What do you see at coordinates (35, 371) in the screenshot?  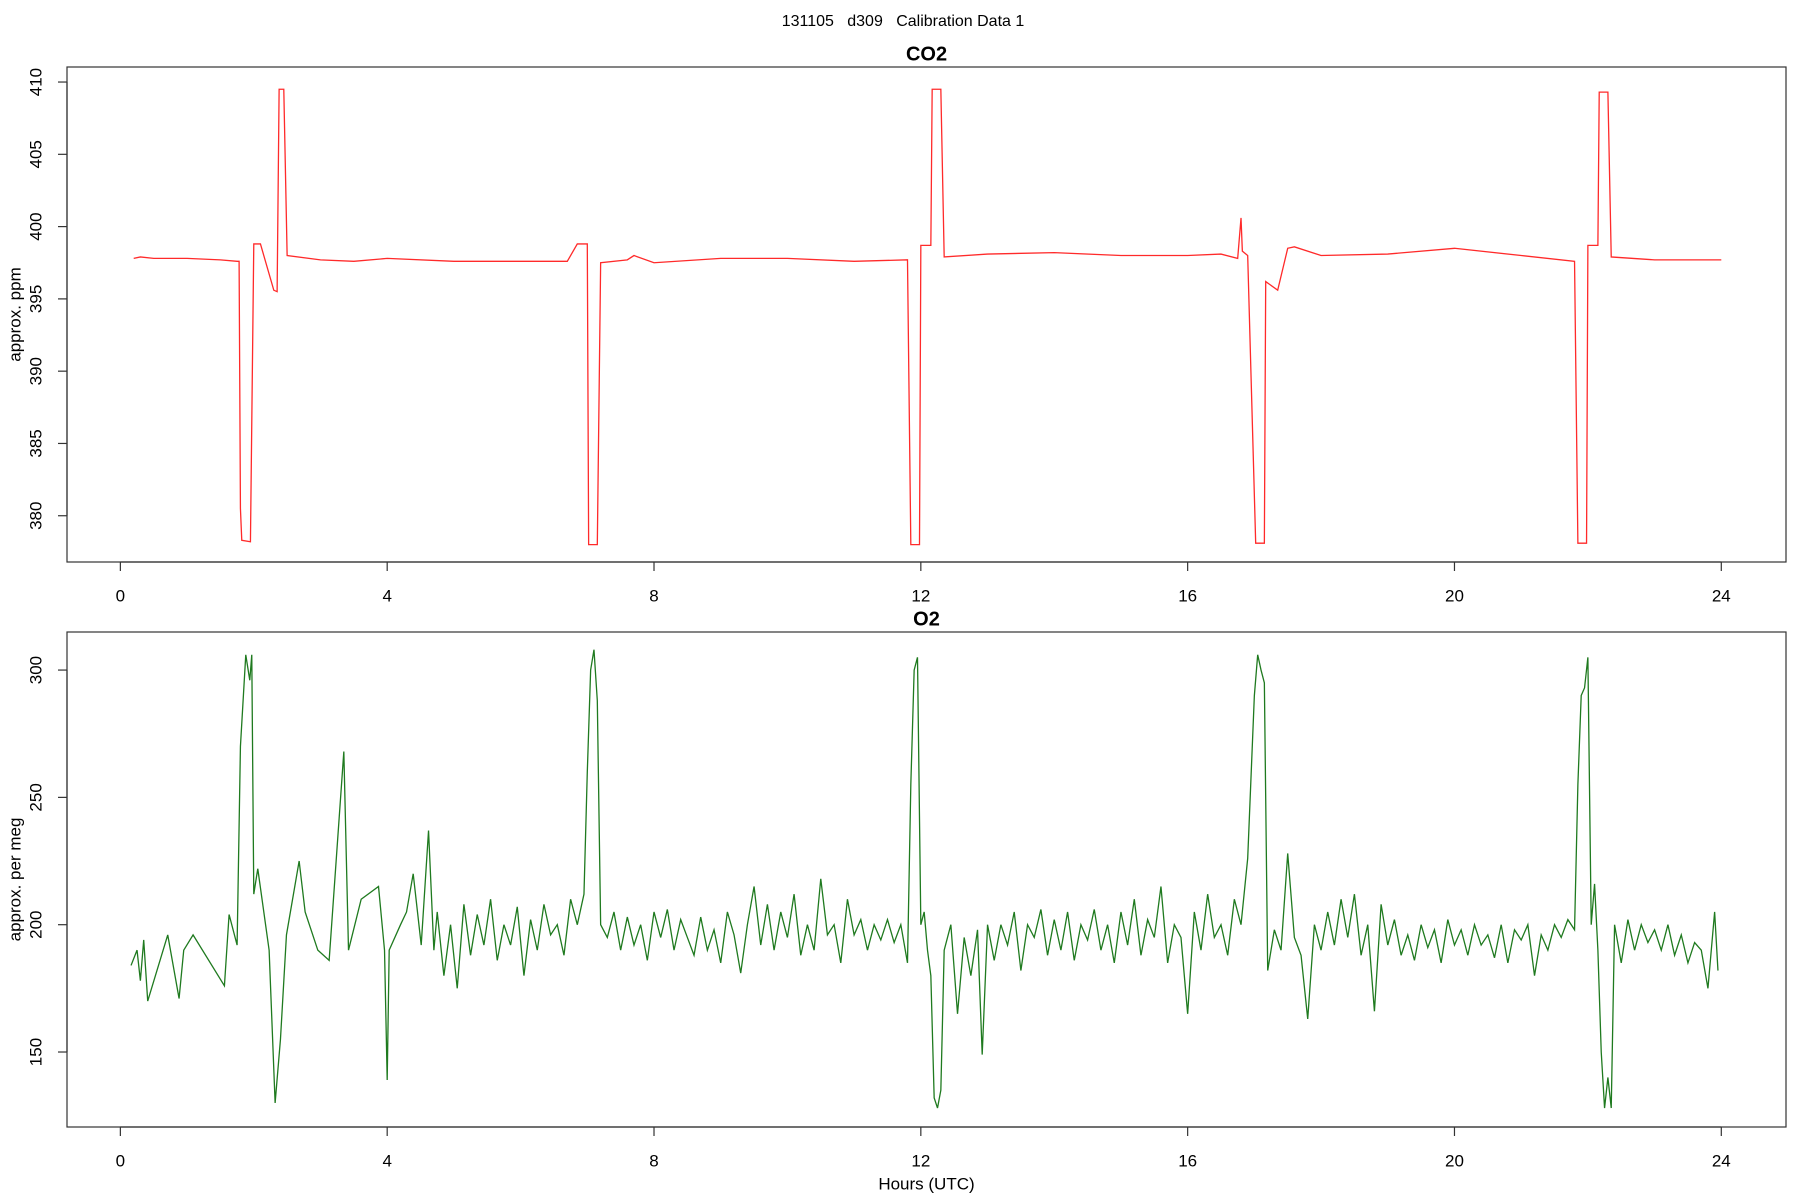 I see `y-tick-label: 390` at bounding box center [35, 371].